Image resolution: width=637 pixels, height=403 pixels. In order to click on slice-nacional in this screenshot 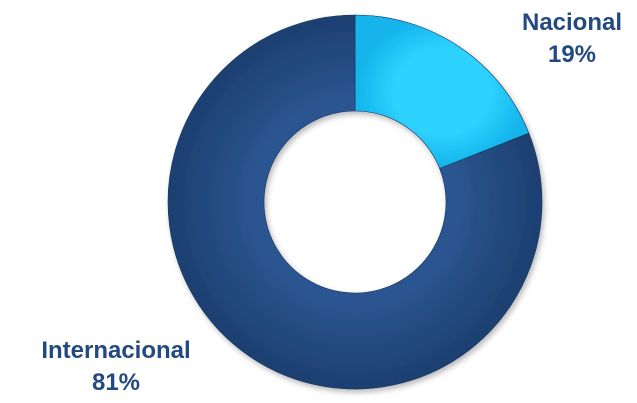, I will do `click(442, 91)`.